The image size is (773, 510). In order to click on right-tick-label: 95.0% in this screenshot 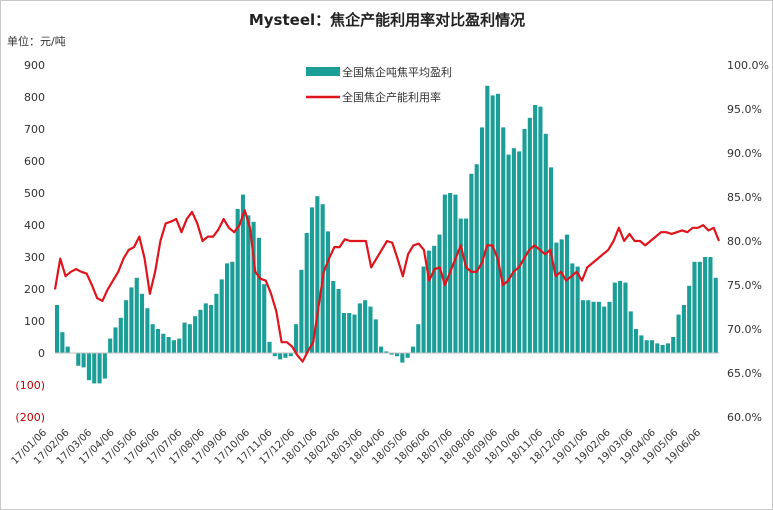, I will do `click(744, 109)`.